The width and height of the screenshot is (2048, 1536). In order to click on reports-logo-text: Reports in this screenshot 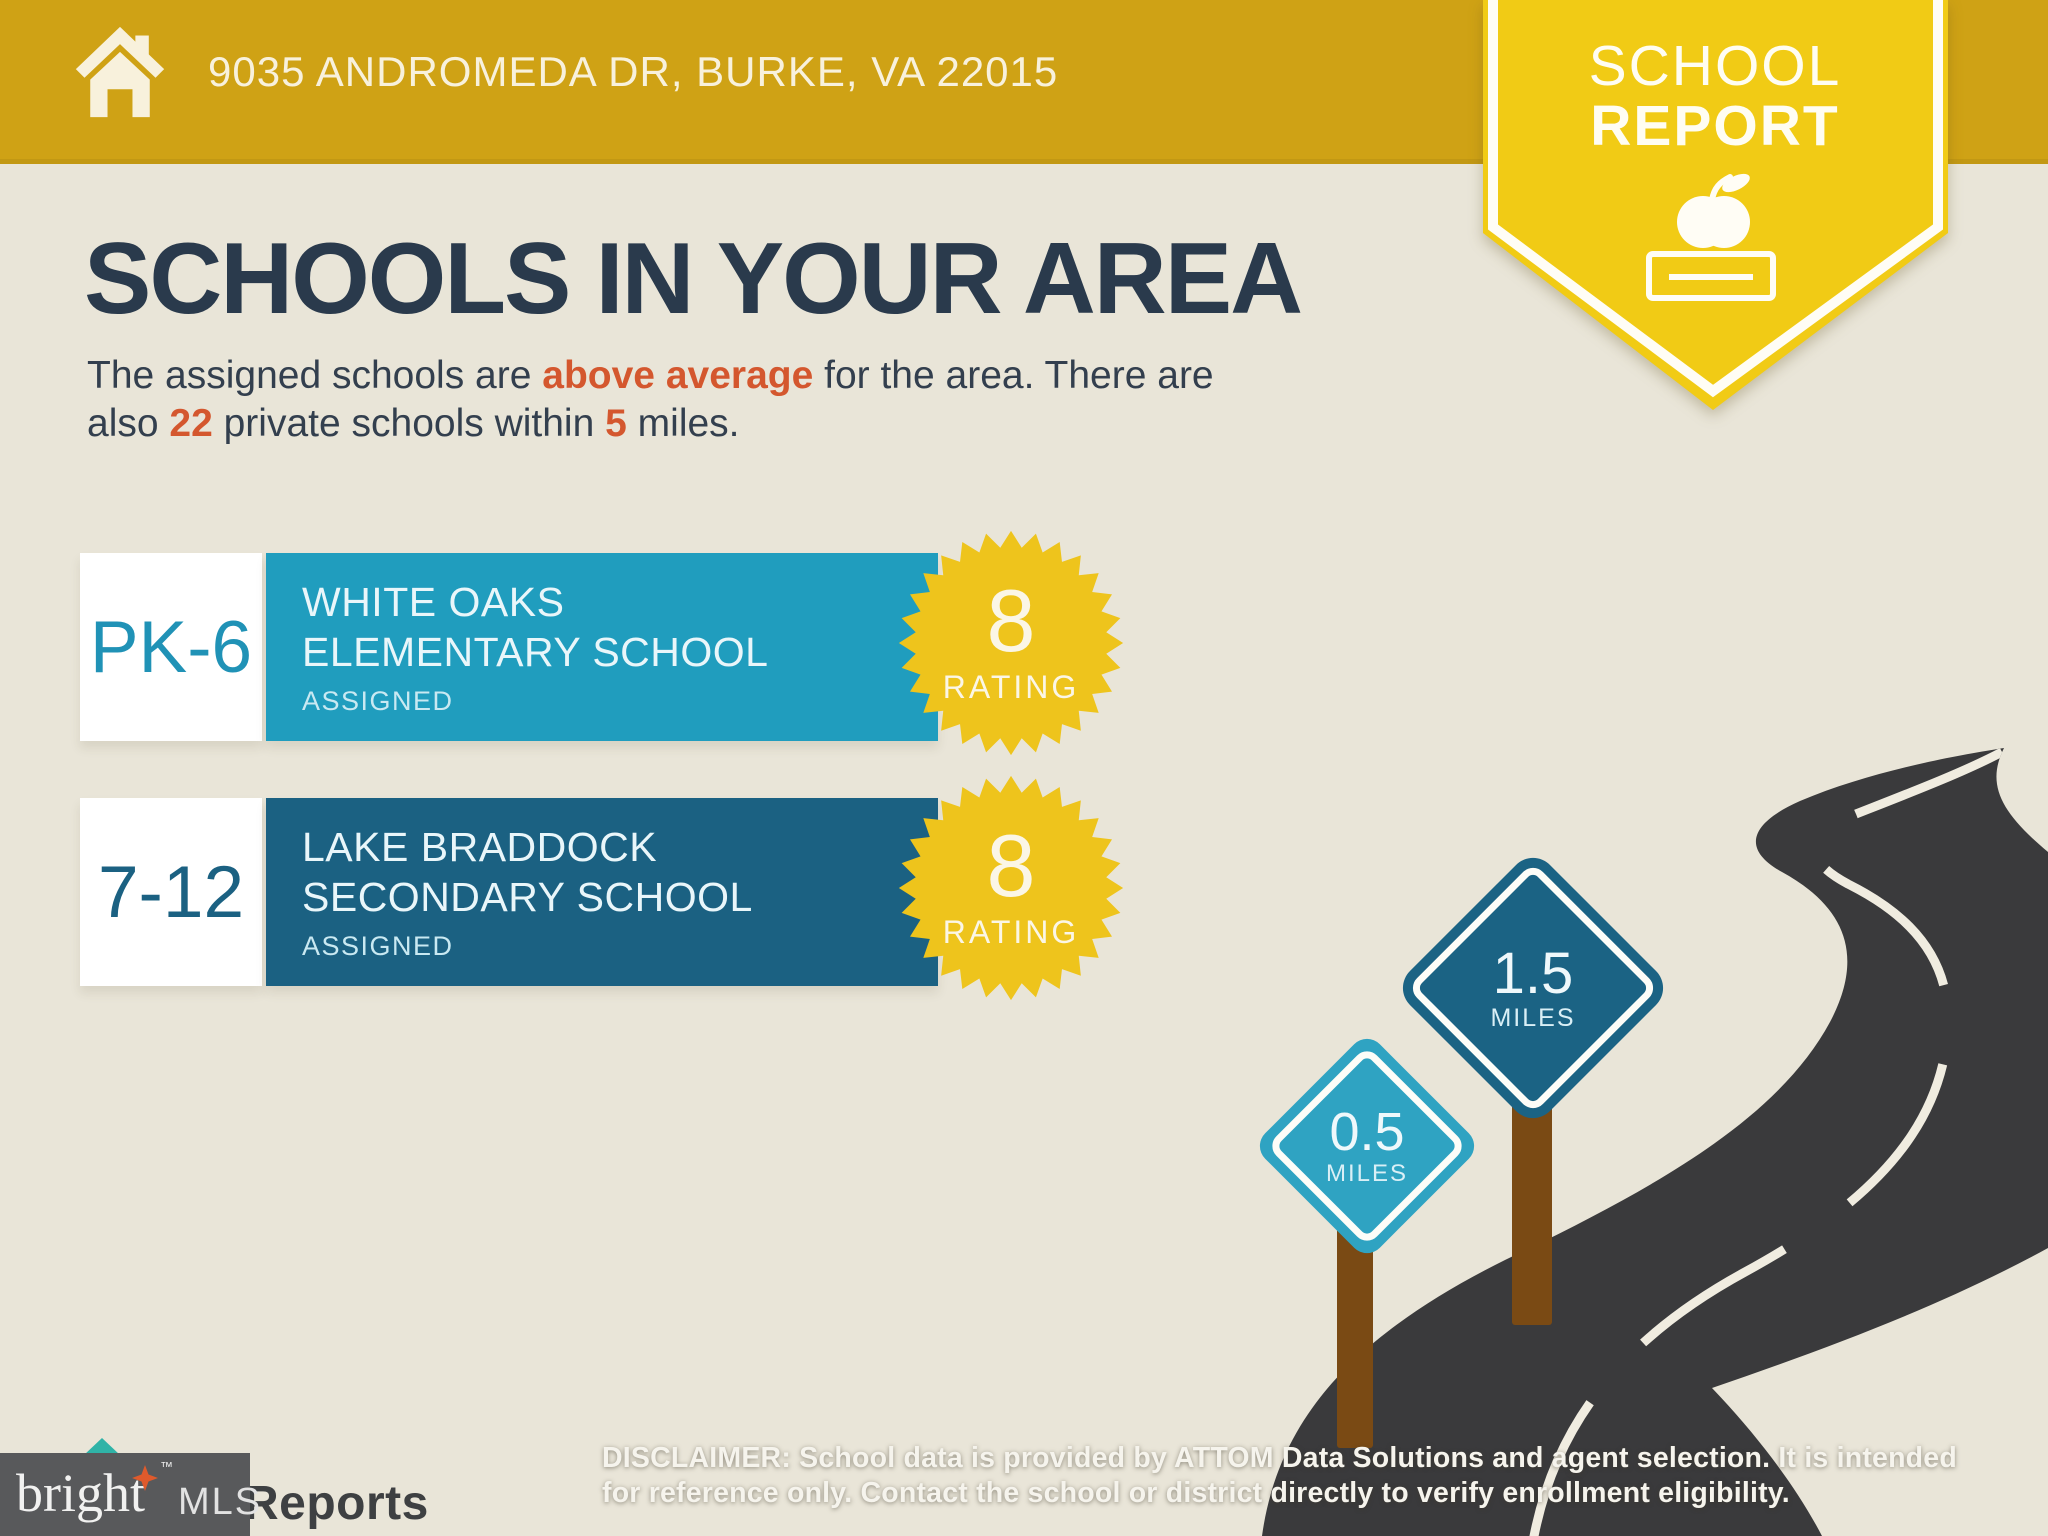, I will do `click(336, 1503)`.